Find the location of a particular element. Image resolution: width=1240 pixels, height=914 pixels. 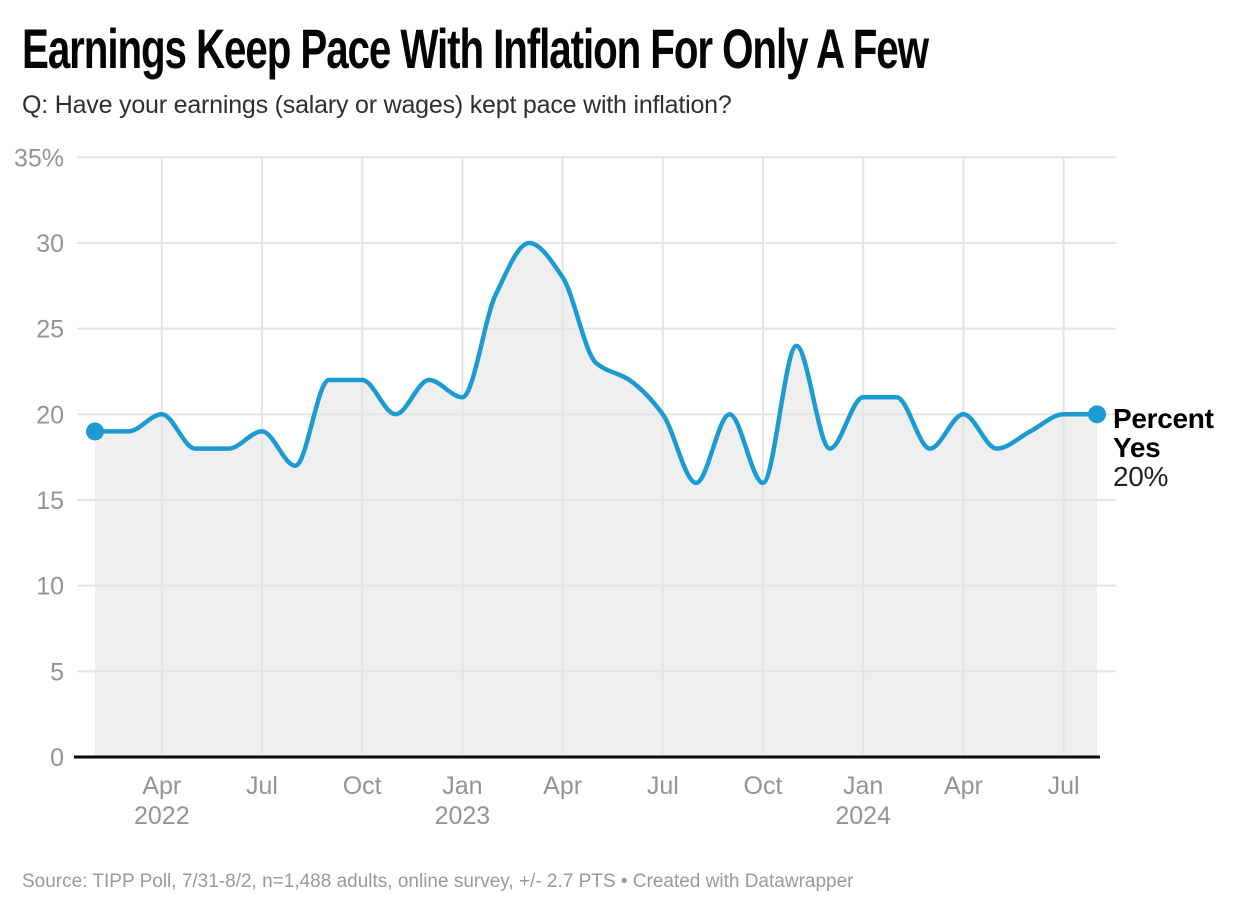

y-tick-label: 20 is located at coordinates (50, 415).